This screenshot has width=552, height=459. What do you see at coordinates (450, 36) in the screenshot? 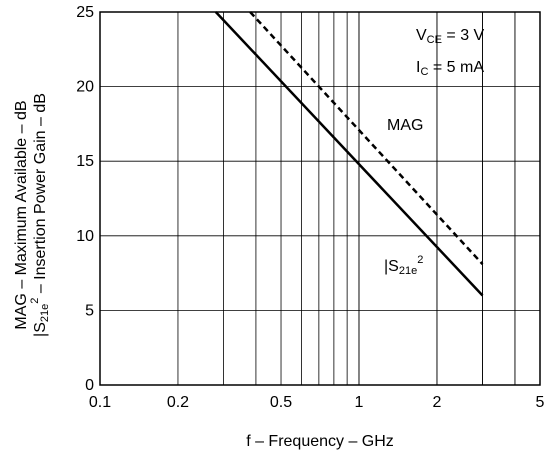
I see `condition-vce: VCE = 3 V` at bounding box center [450, 36].